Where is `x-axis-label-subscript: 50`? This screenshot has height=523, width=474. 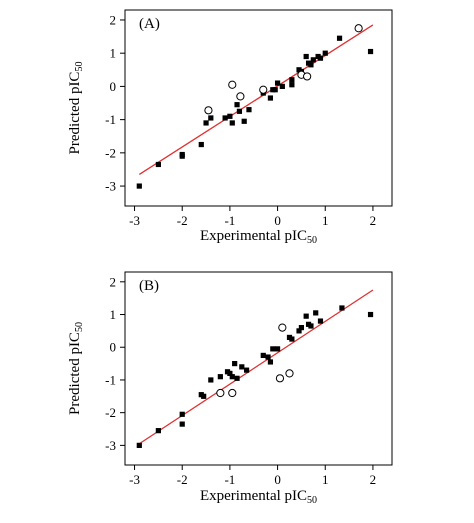 x-axis-label-subscript: 50 is located at coordinates (312, 240).